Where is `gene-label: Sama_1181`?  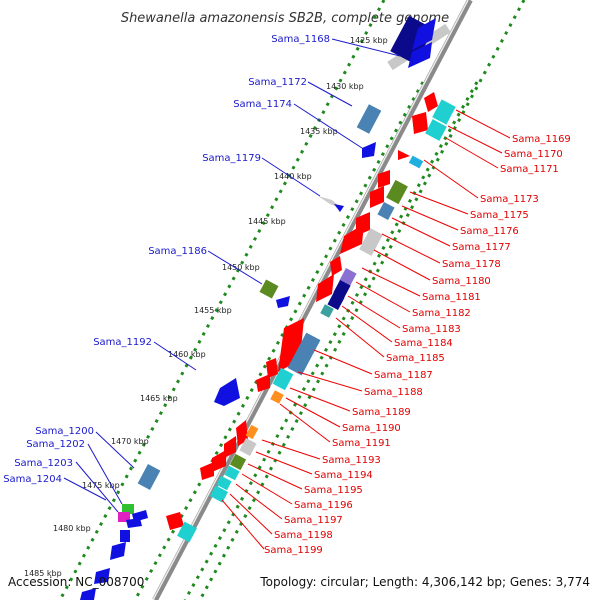
gene-label: Sama_1181 is located at coordinates (451, 297).